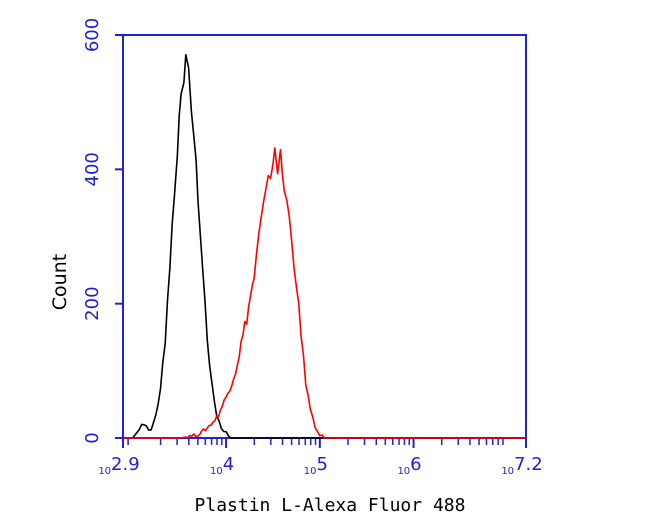 This screenshot has width=650, height=521. Describe the element at coordinates (228, 464) in the screenshot. I see `x-tick-exponent: 4` at that location.